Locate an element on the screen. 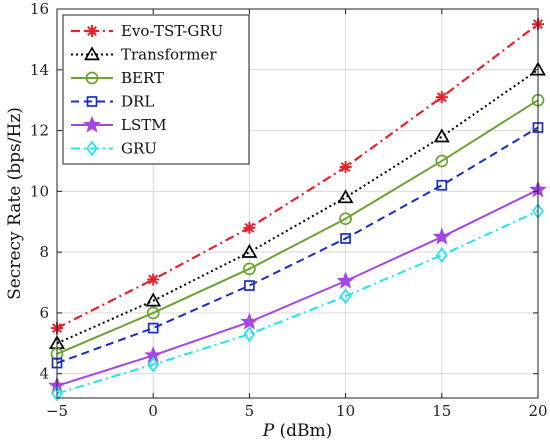  y-tick-label: 16 is located at coordinates (39, 9).